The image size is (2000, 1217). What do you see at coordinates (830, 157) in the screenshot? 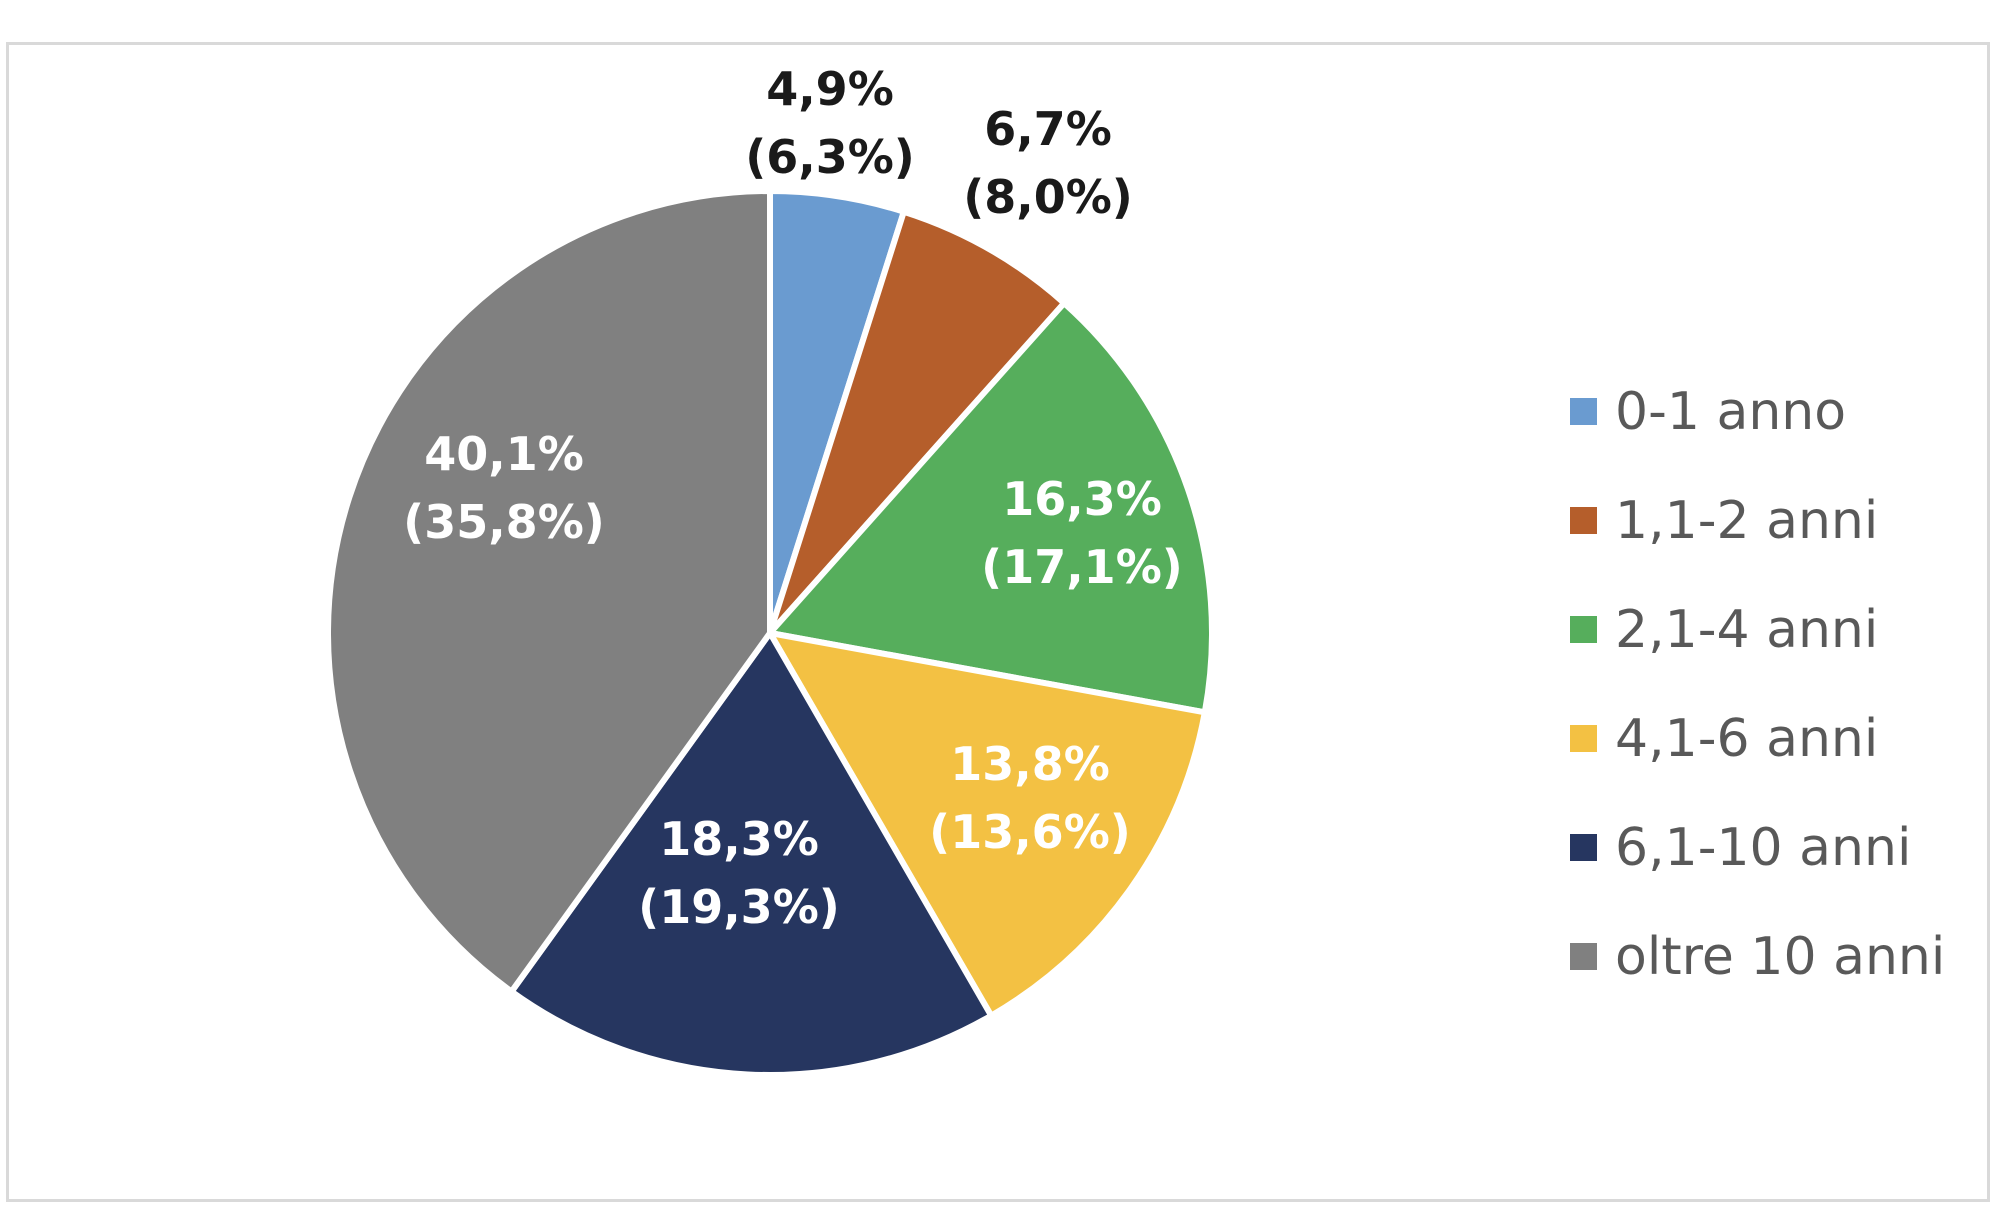
I see `slice-label-secondary: (6,3%)` at bounding box center [830, 157].